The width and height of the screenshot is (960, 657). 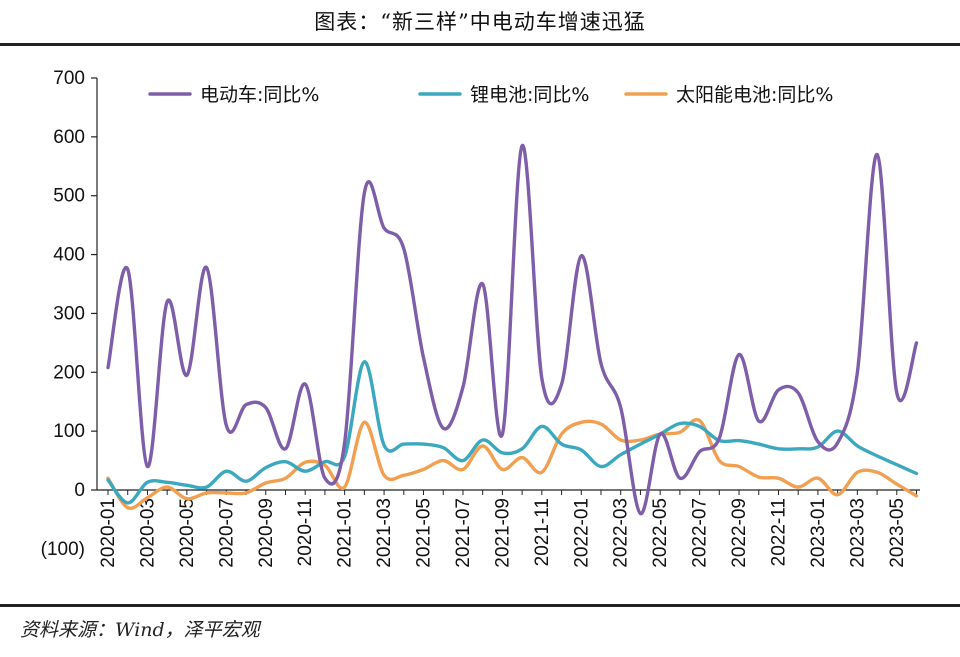 What do you see at coordinates (424, 533) in the screenshot?
I see `x-tick-label: 2021-05` at bounding box center [424, 533].